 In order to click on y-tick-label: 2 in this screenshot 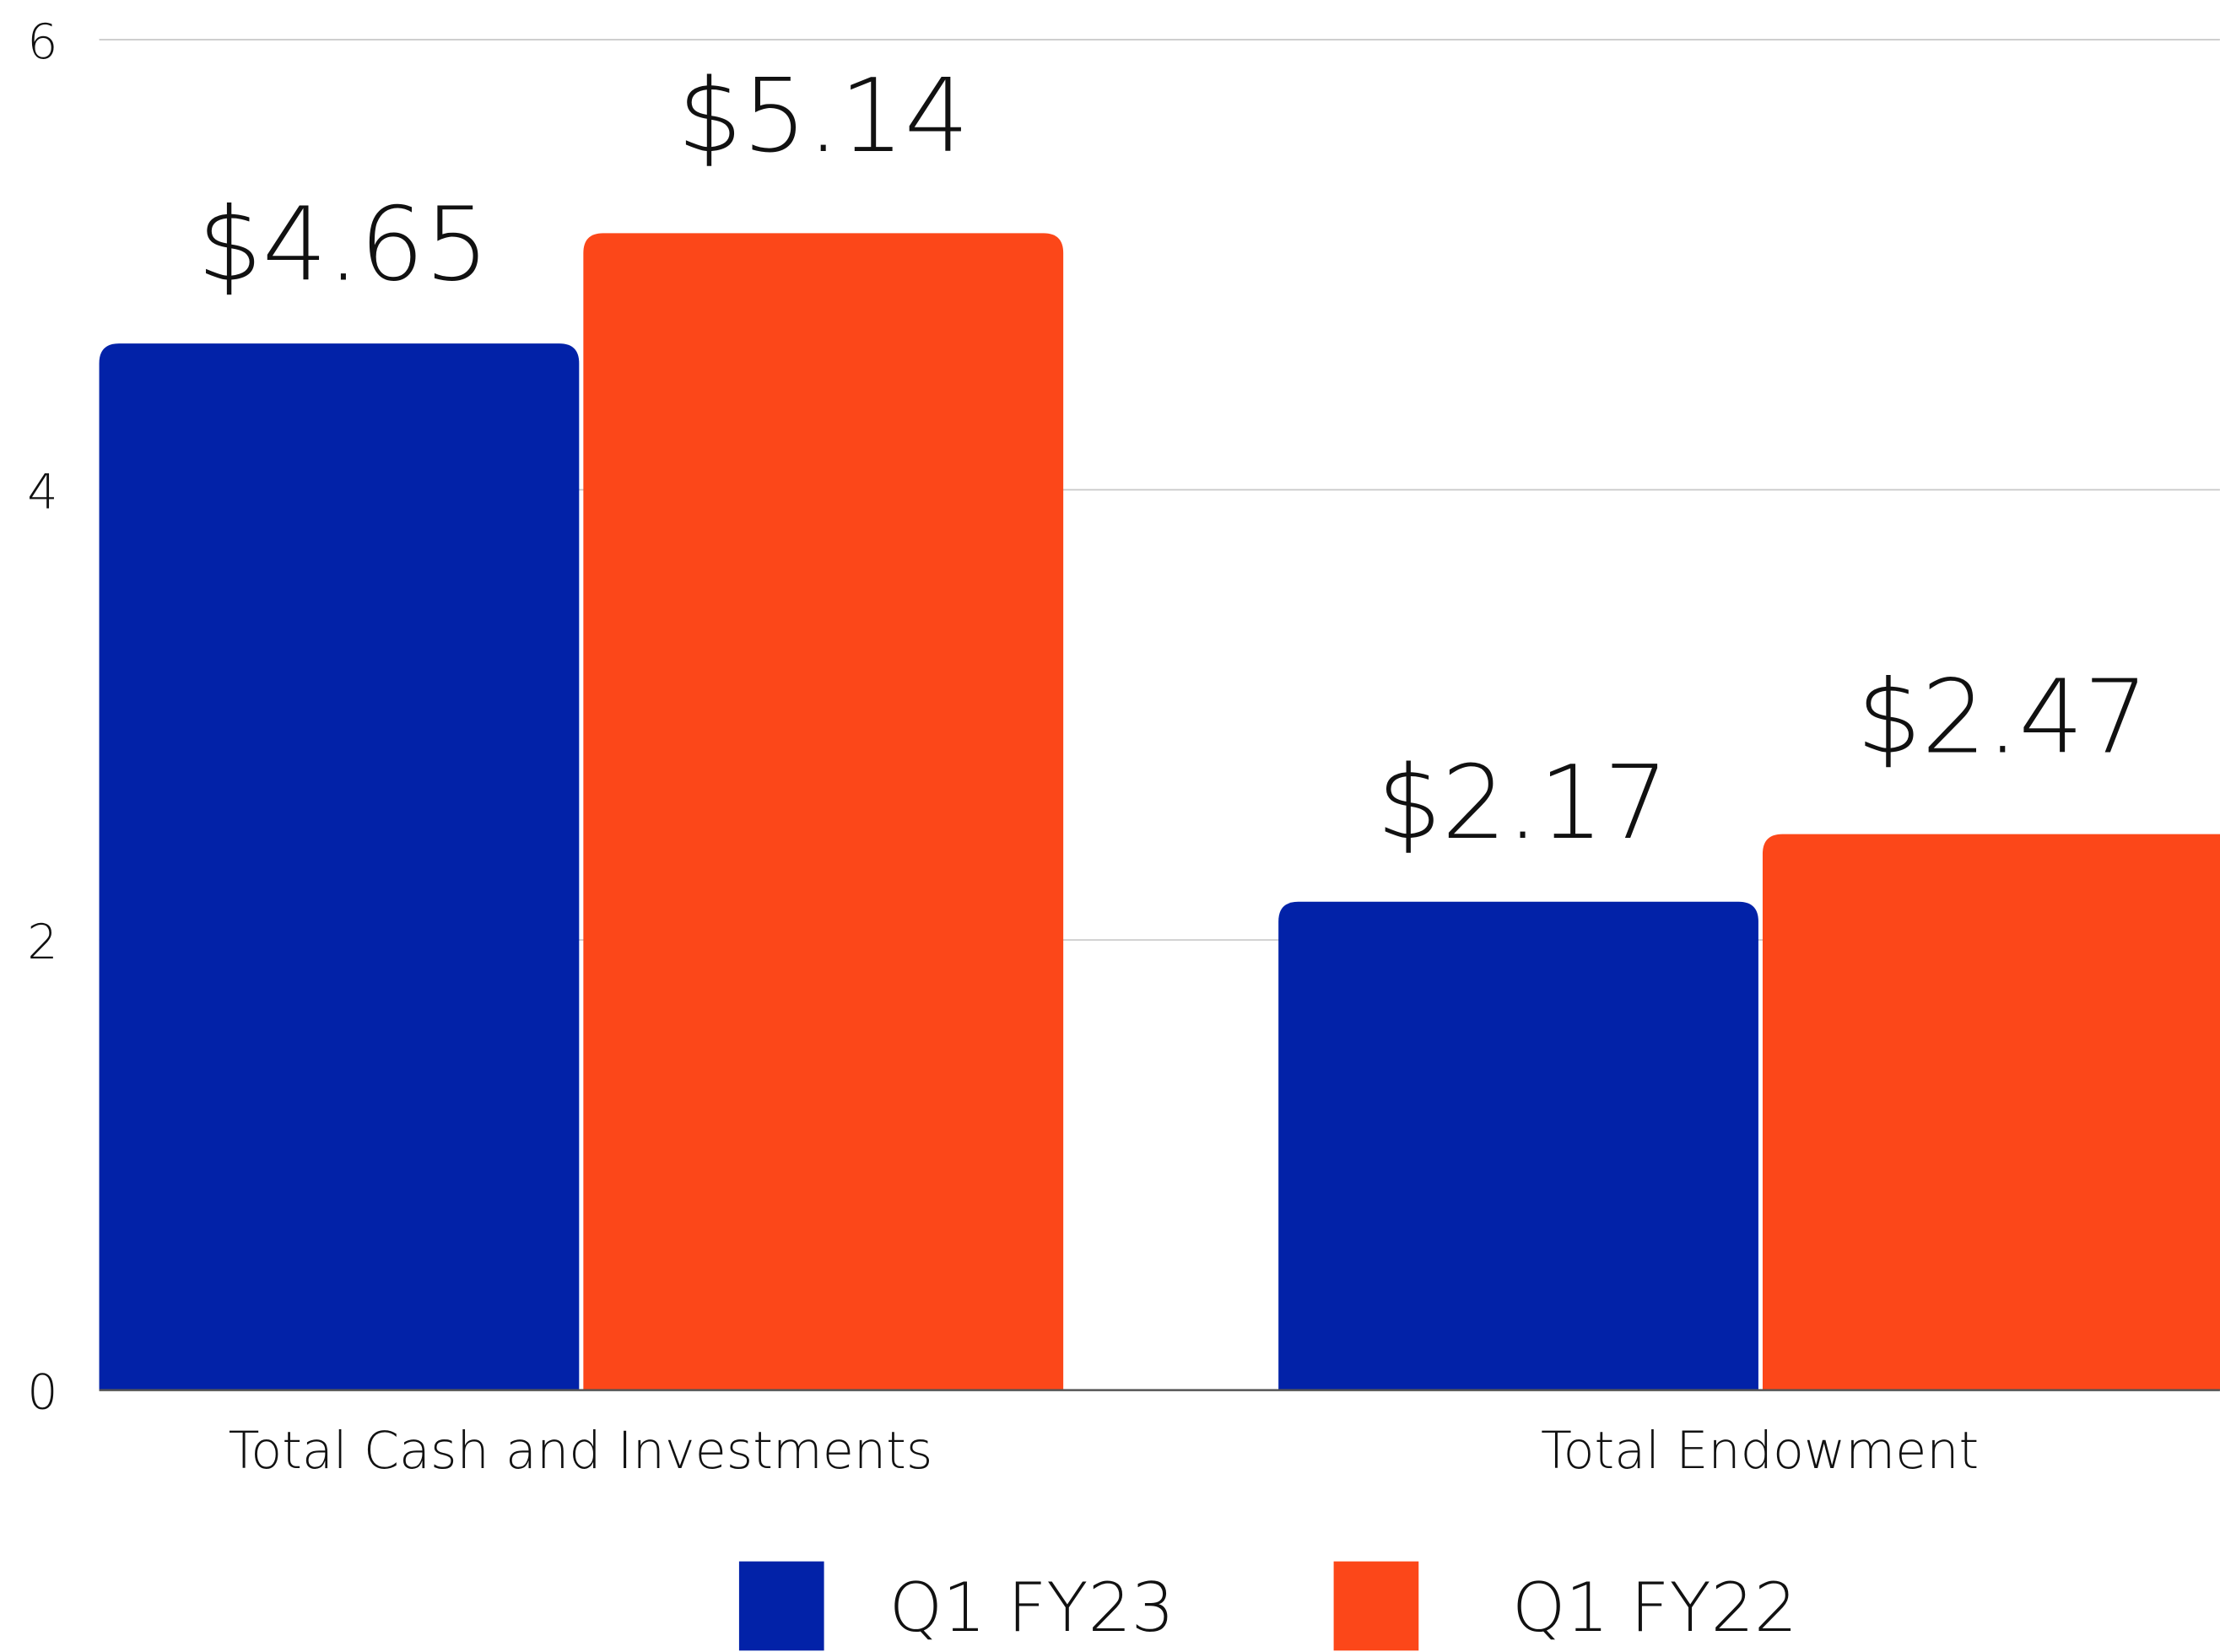, I will do `click(42, 942)`.